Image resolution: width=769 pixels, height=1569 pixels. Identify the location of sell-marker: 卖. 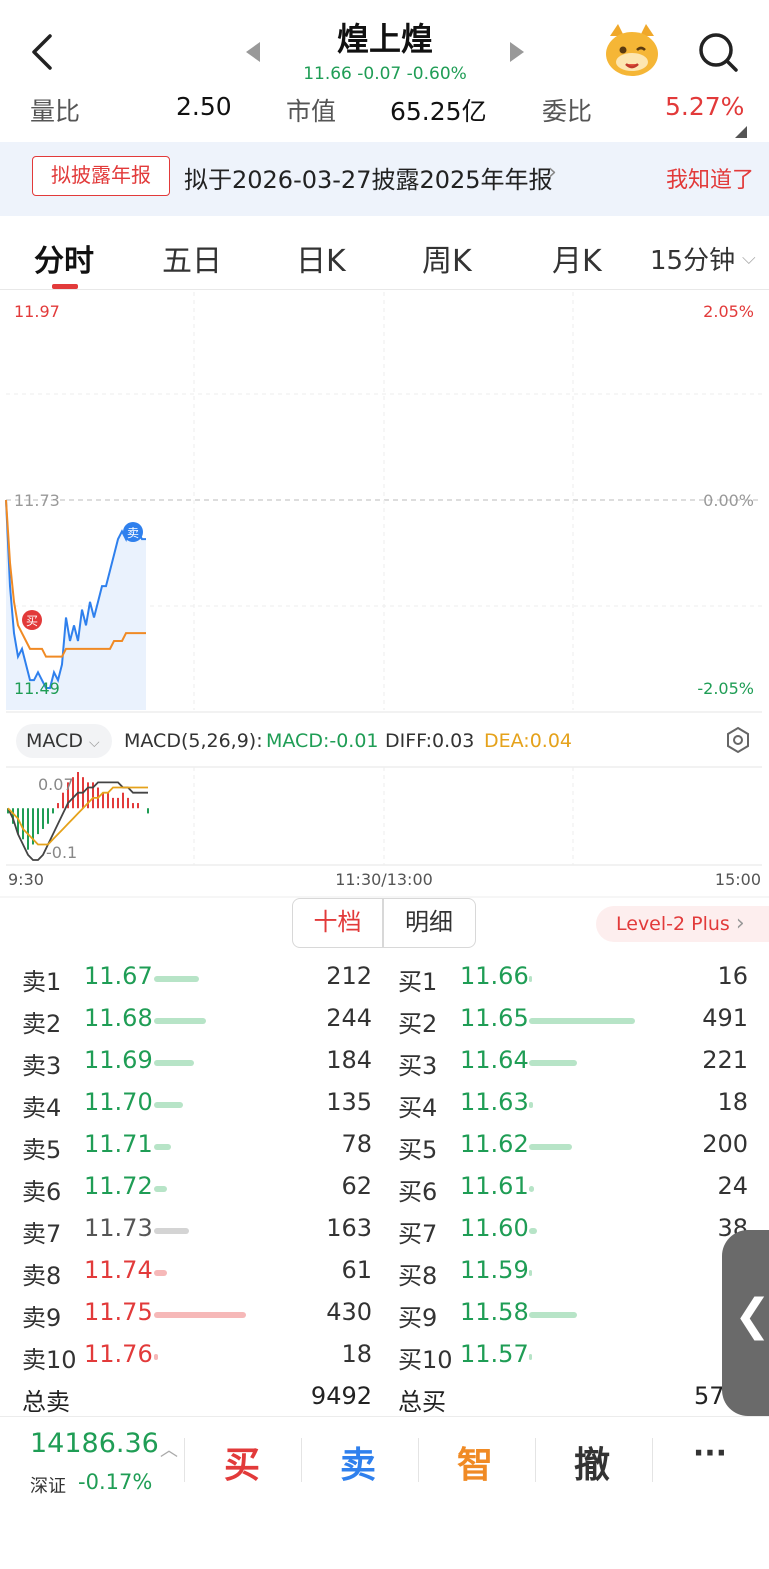
(133, 532).